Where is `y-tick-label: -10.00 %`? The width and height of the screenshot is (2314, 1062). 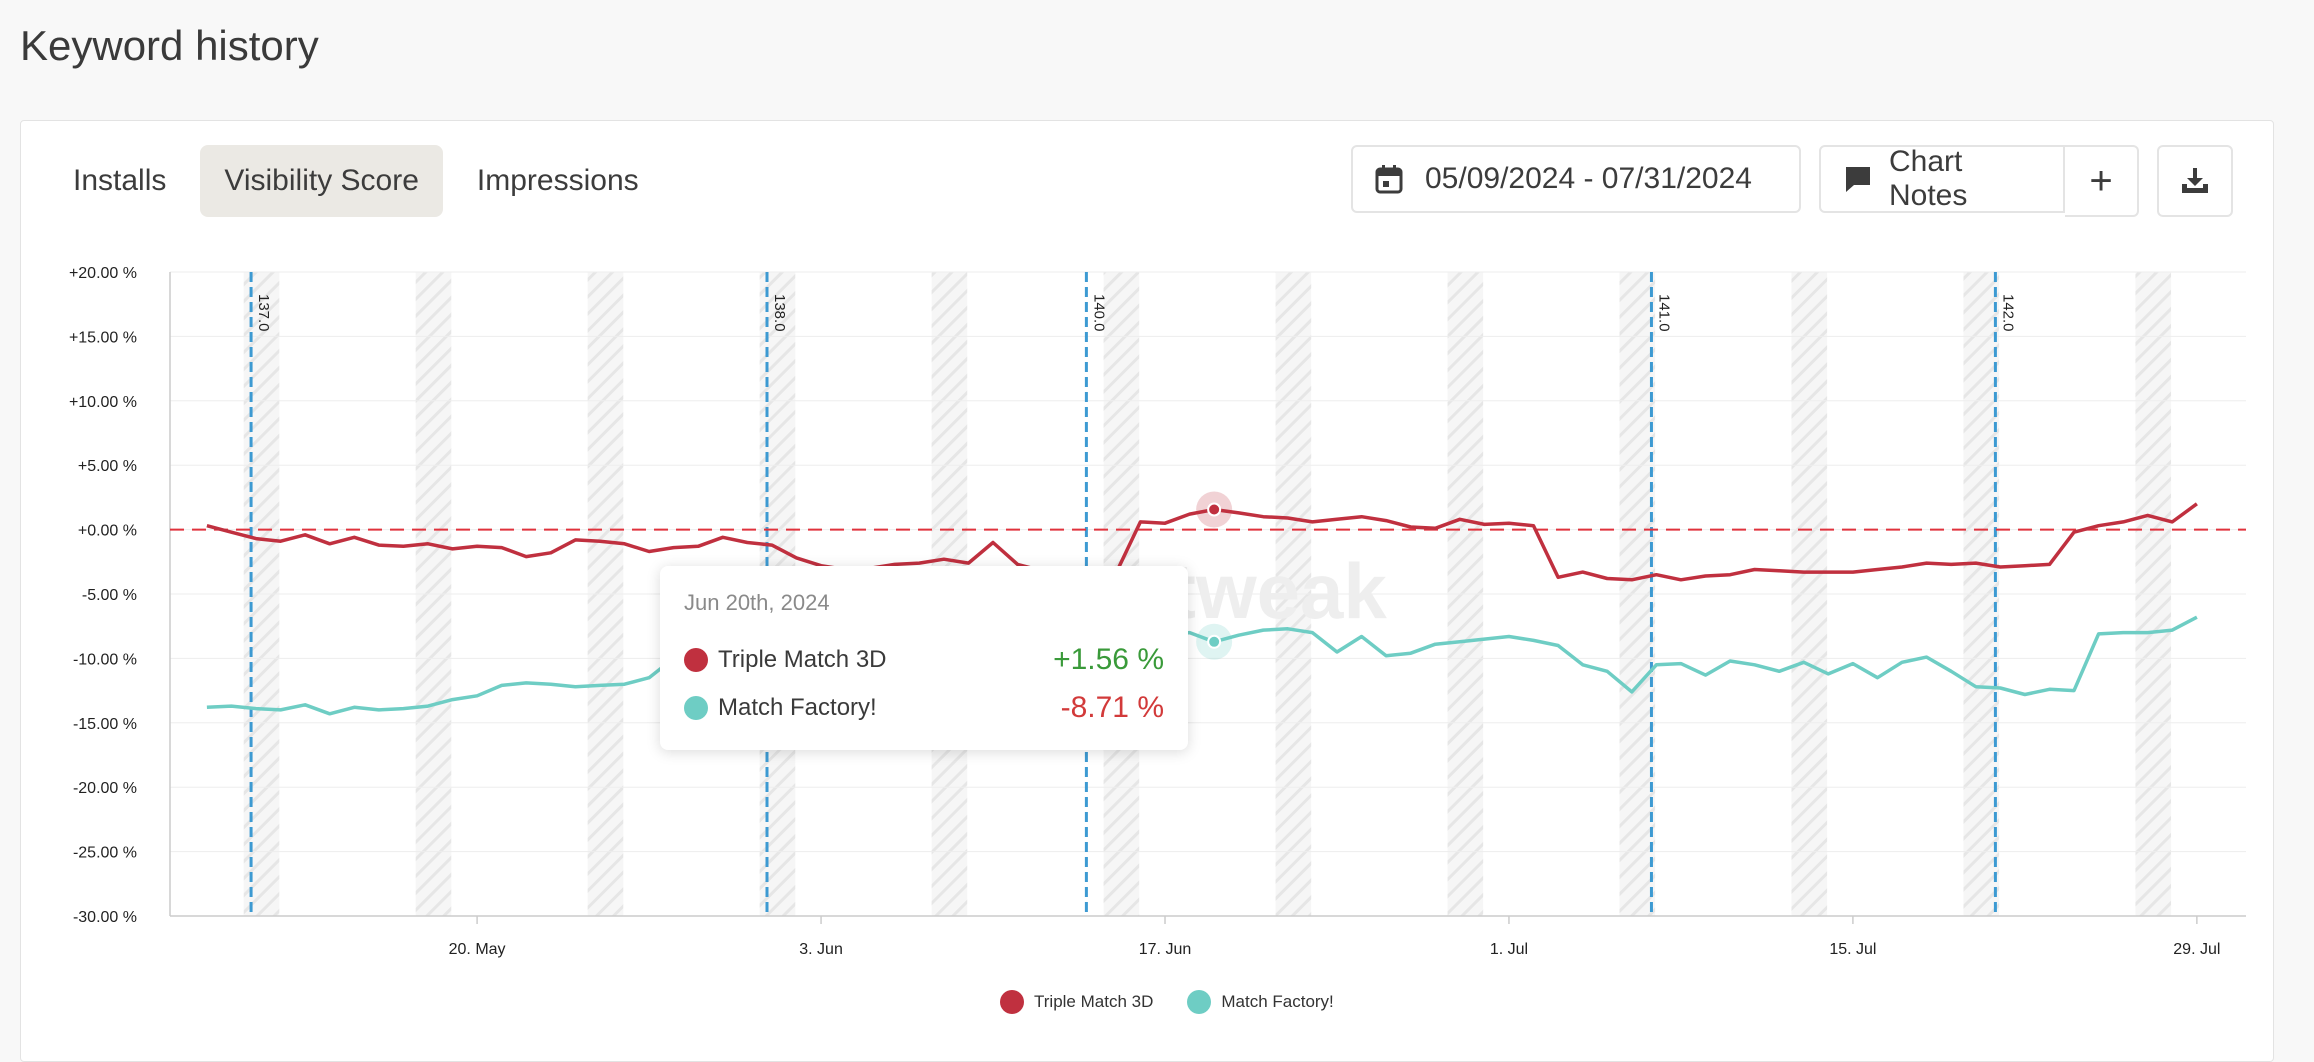 y-tick-label: -10.00 % is located at coordinates (105, 659).